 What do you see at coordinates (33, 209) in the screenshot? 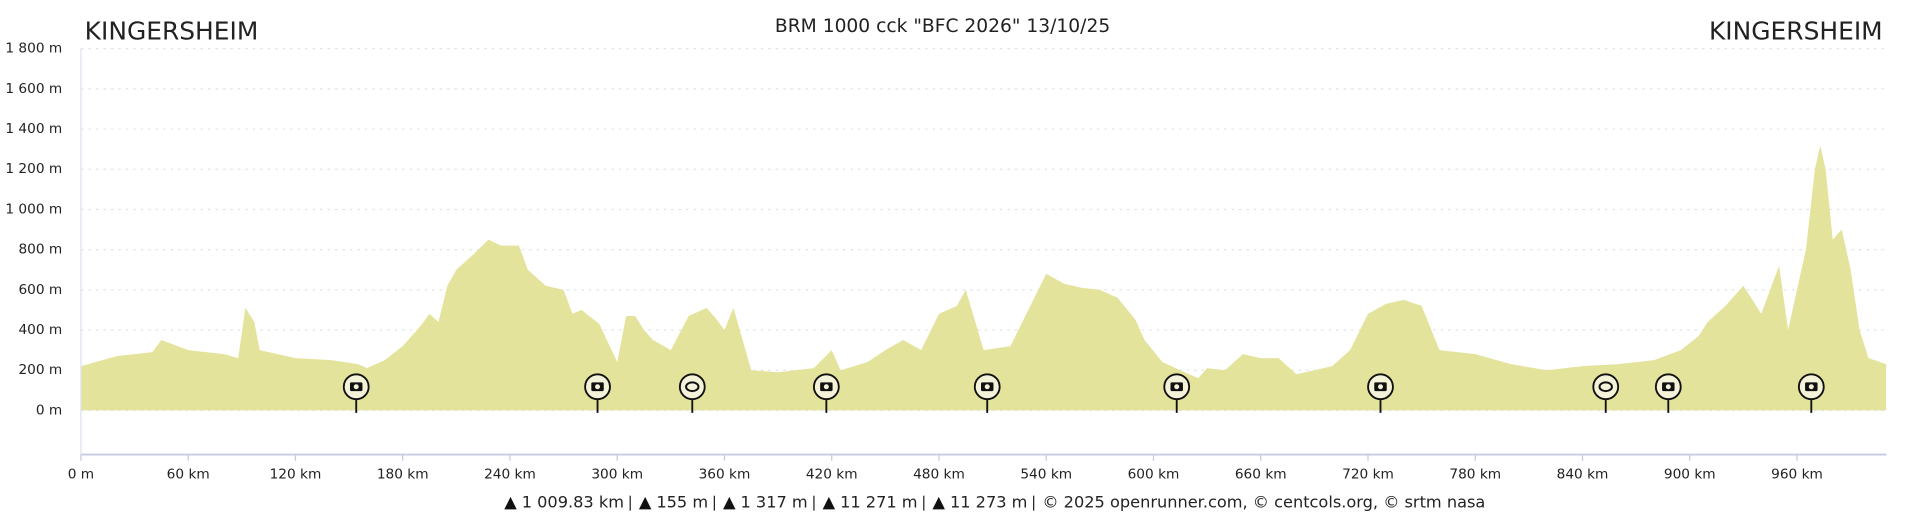
I see `y-tick-label: 1 000 m` at bounding box center [33, 209].